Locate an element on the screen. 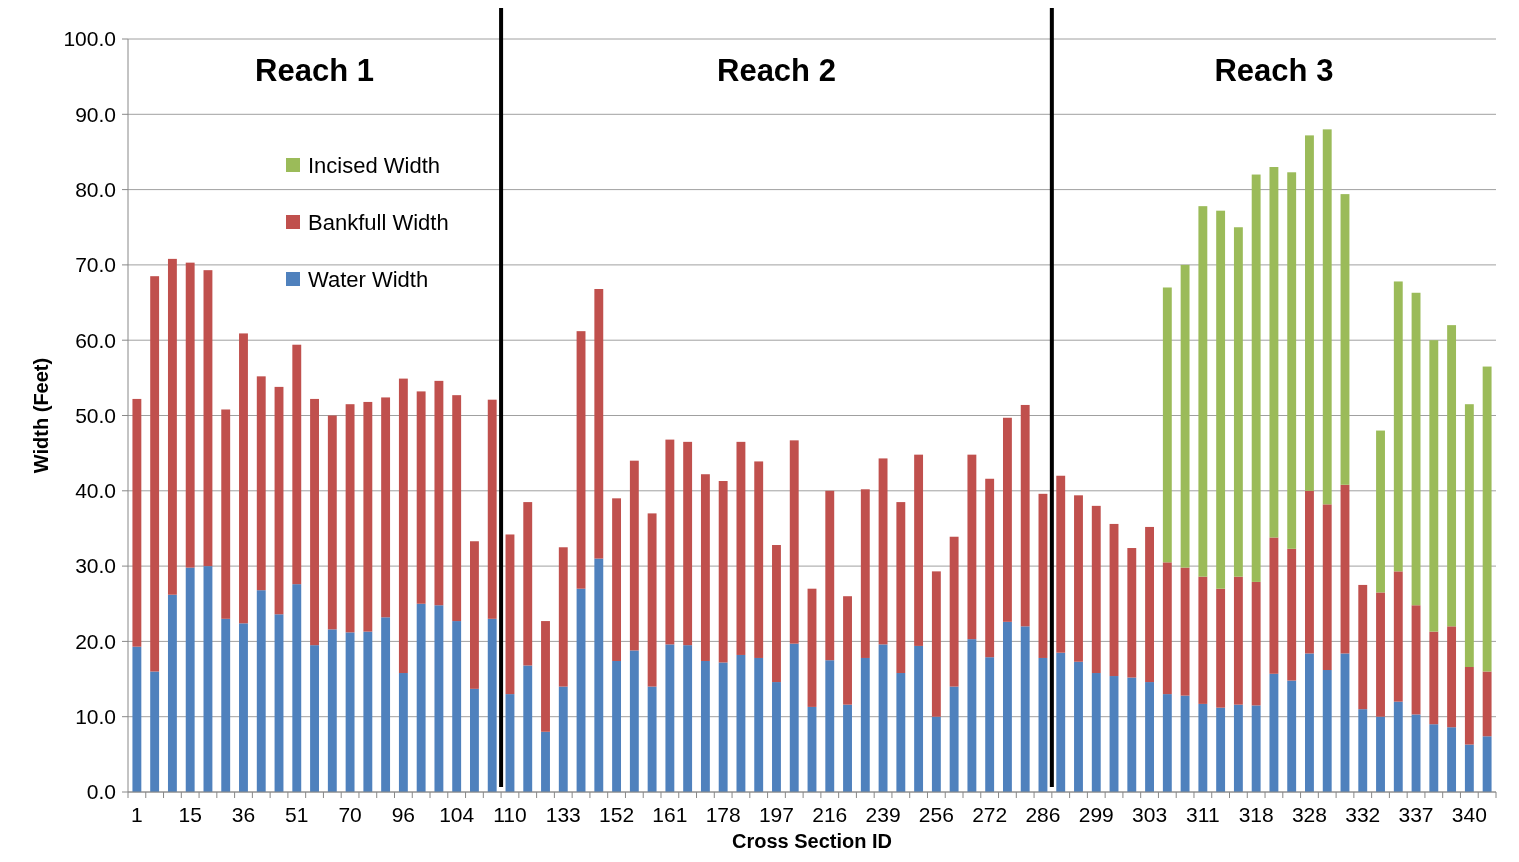 This screenshot has width=1519, height=862. x-tick-label: 152 is located at coordinates (617, 814).